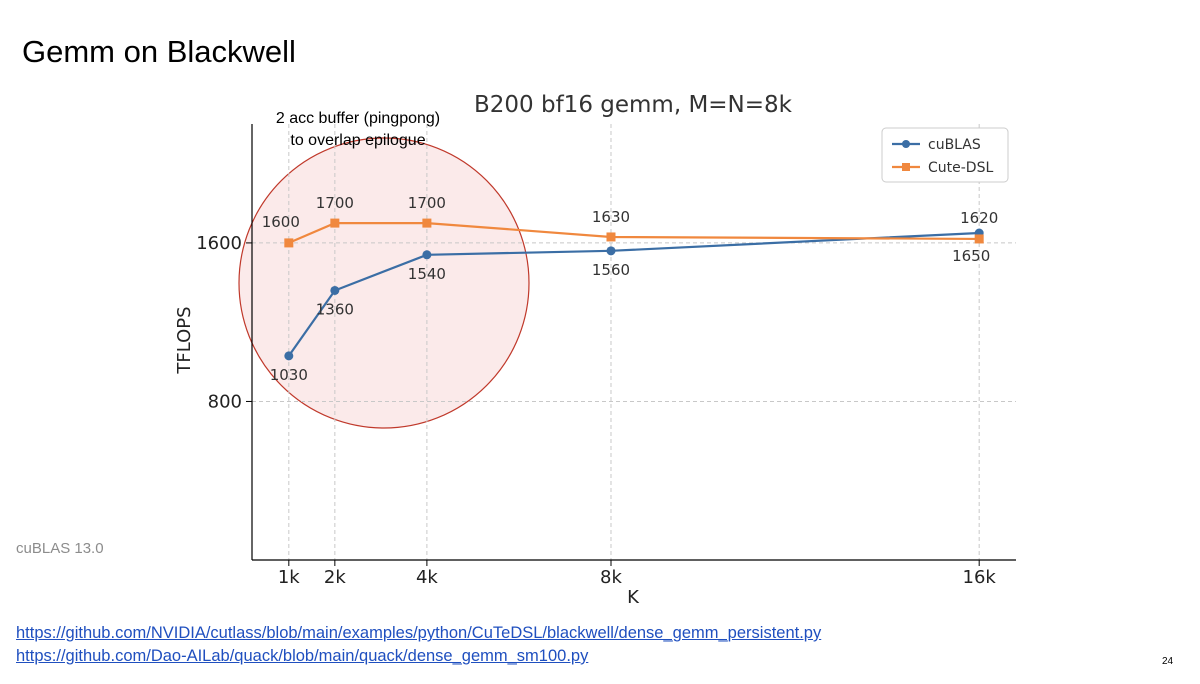  Describe the element at coordinates (906, 167) in the screenshot. I see `legend-marker-Cute-DSL` at that location.